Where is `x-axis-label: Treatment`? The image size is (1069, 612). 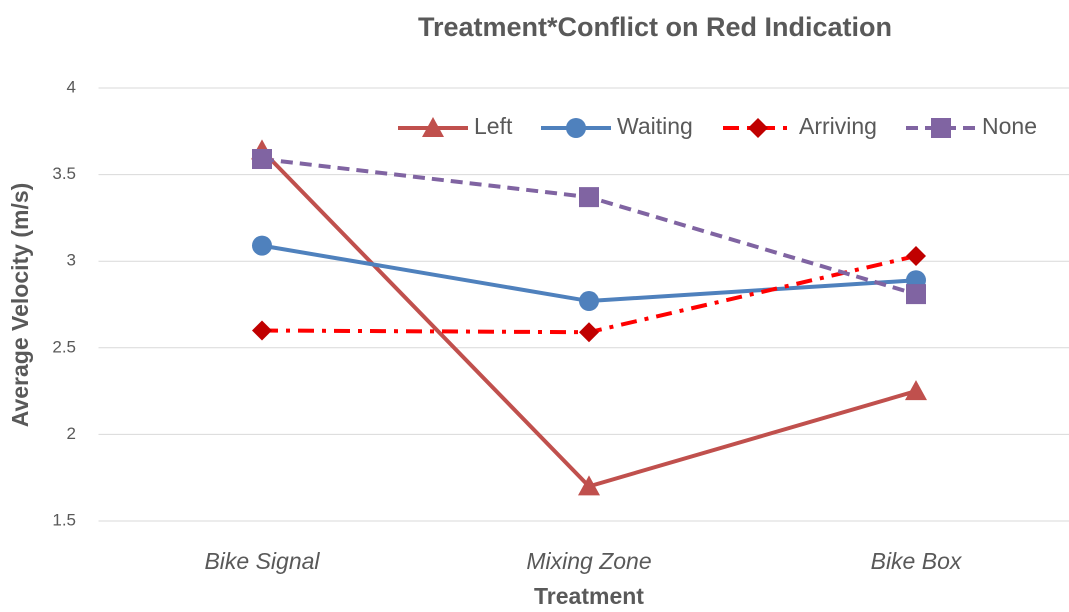 x-axis-label: Treatment is located at coordinates (589, 596).